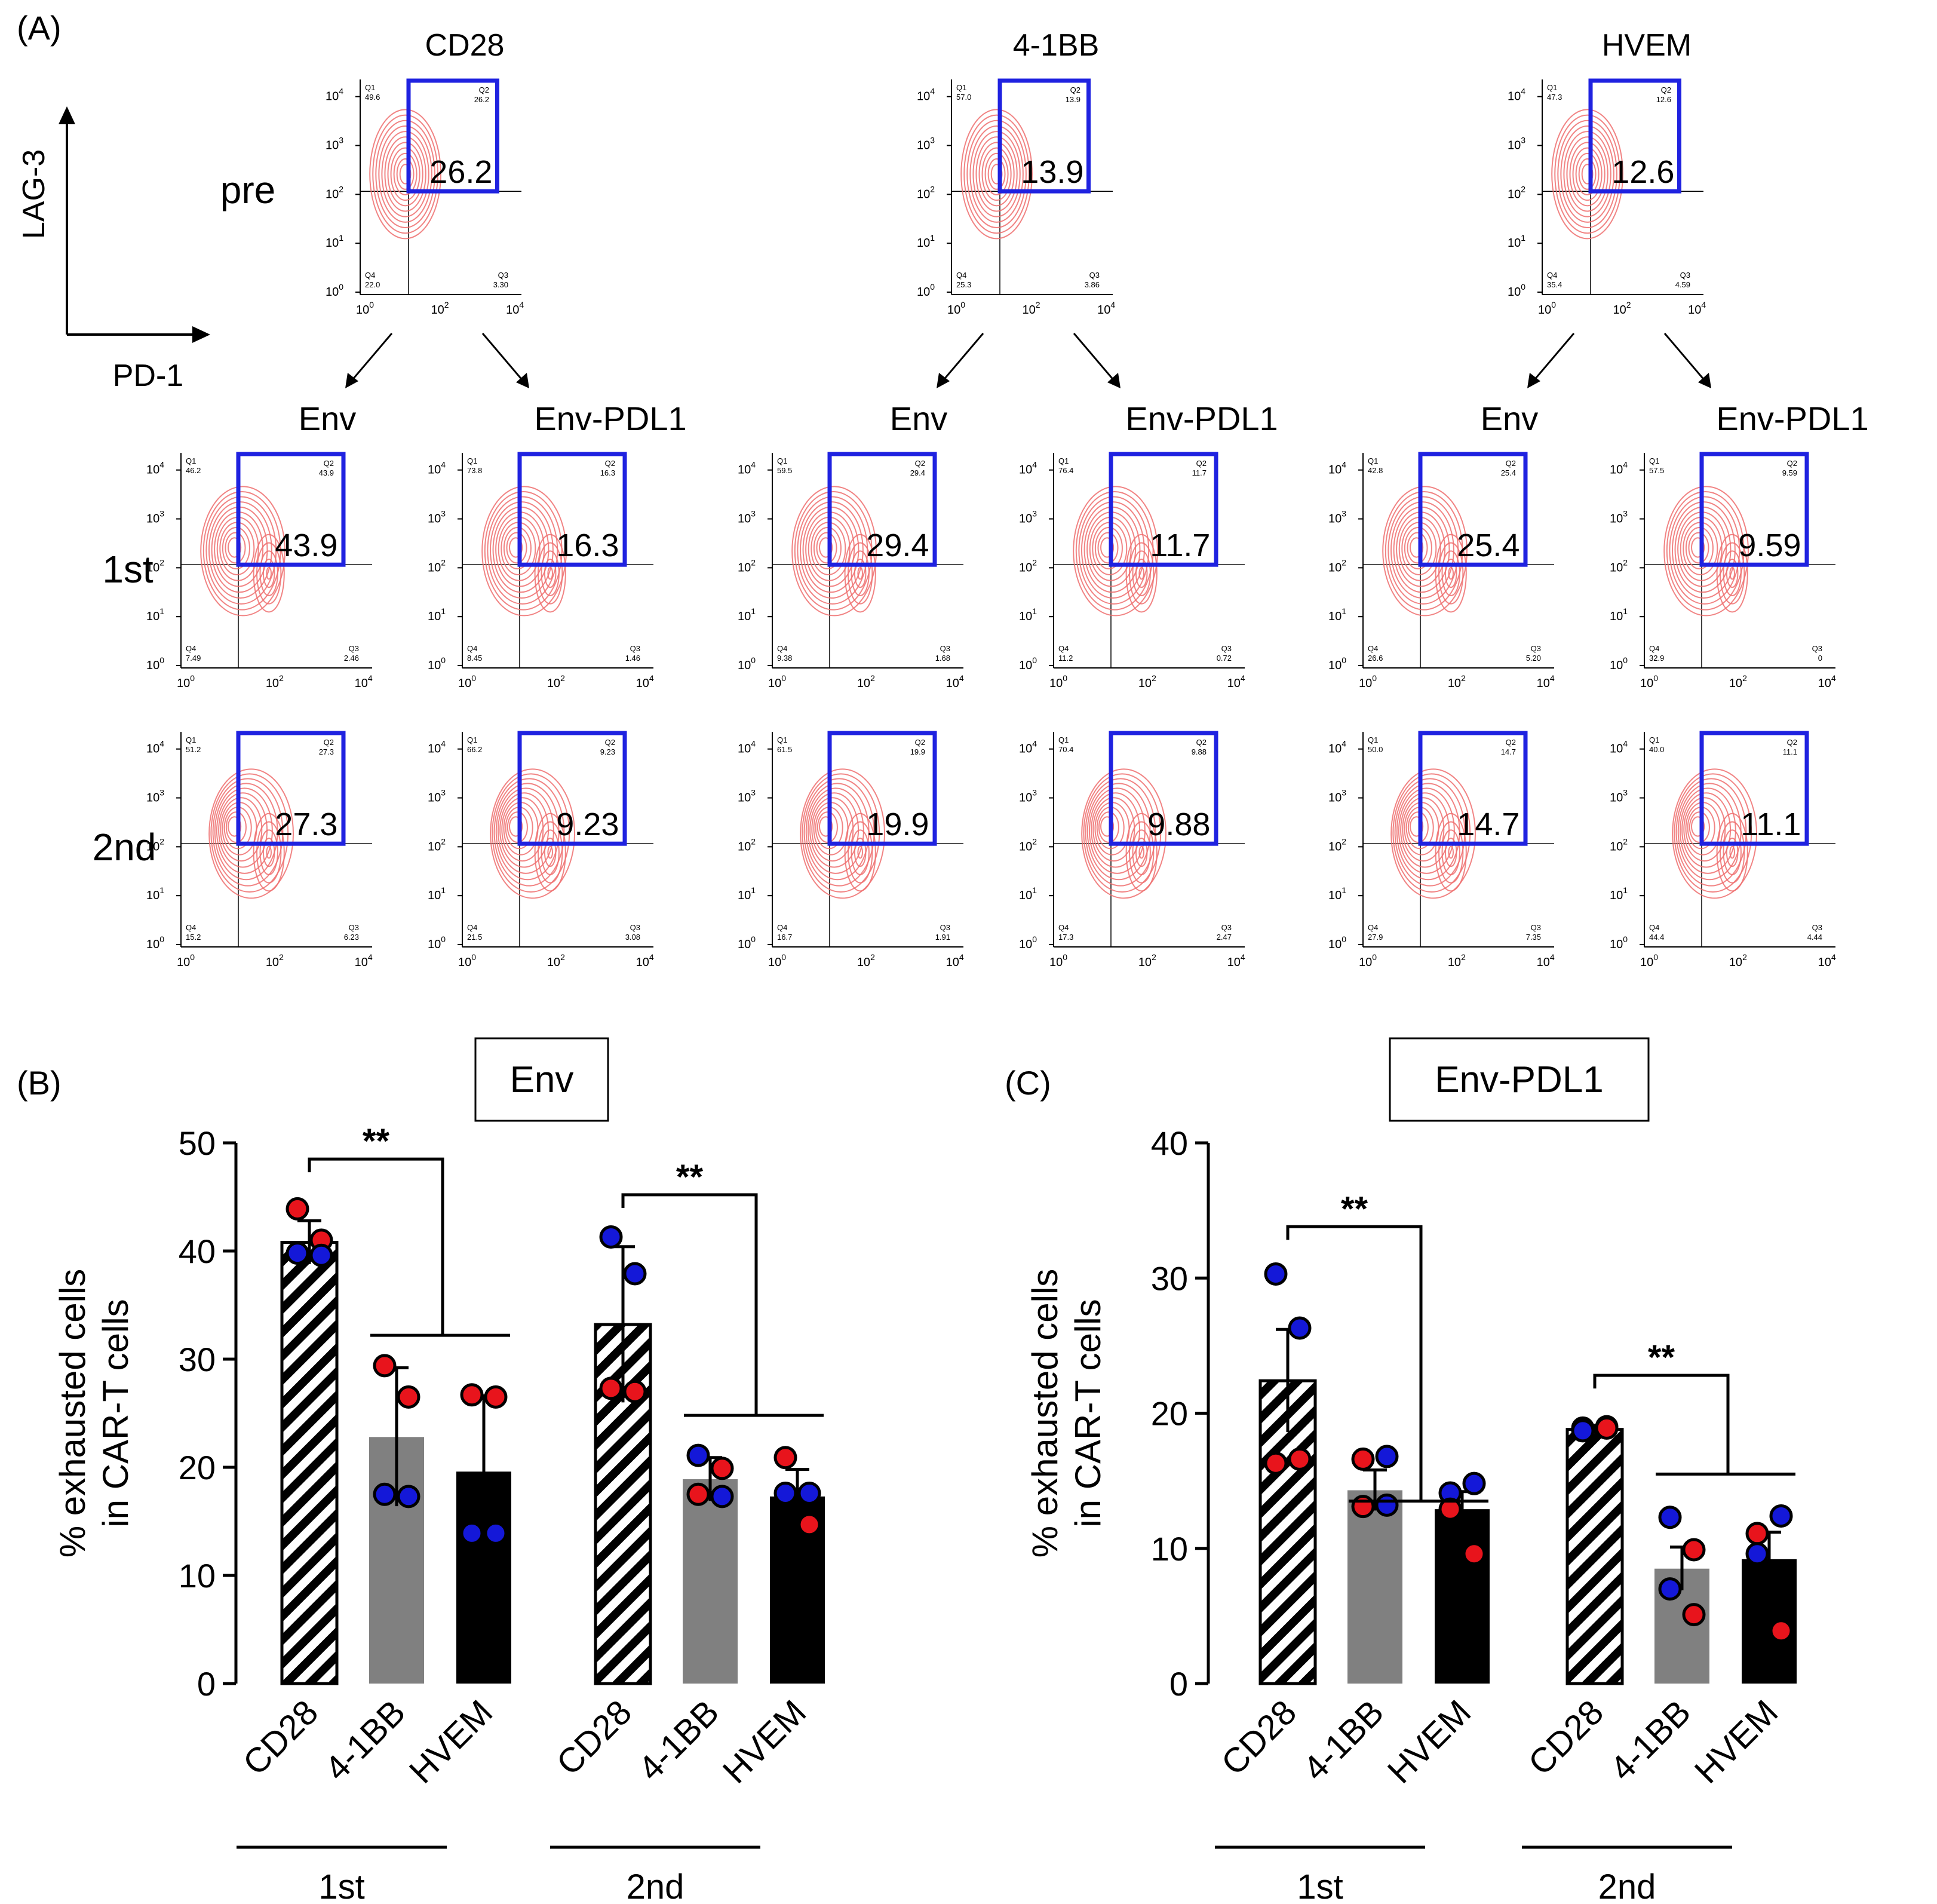  I want to click on arrow-to-env-pdl1, so click(502, 357).